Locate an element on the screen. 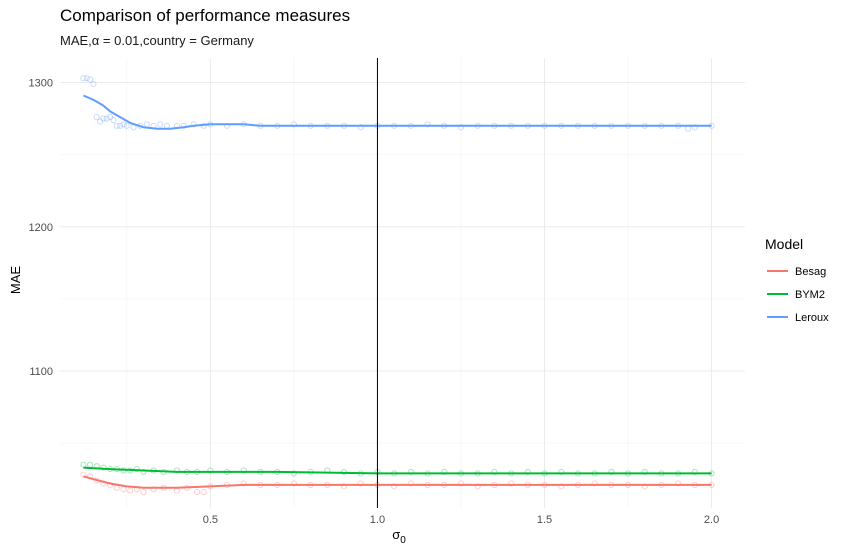 This screenshot has width=848, height=550. chart-subtitle: MAE,α = 0.01,country = Germany is located at coordinates (157, 40).